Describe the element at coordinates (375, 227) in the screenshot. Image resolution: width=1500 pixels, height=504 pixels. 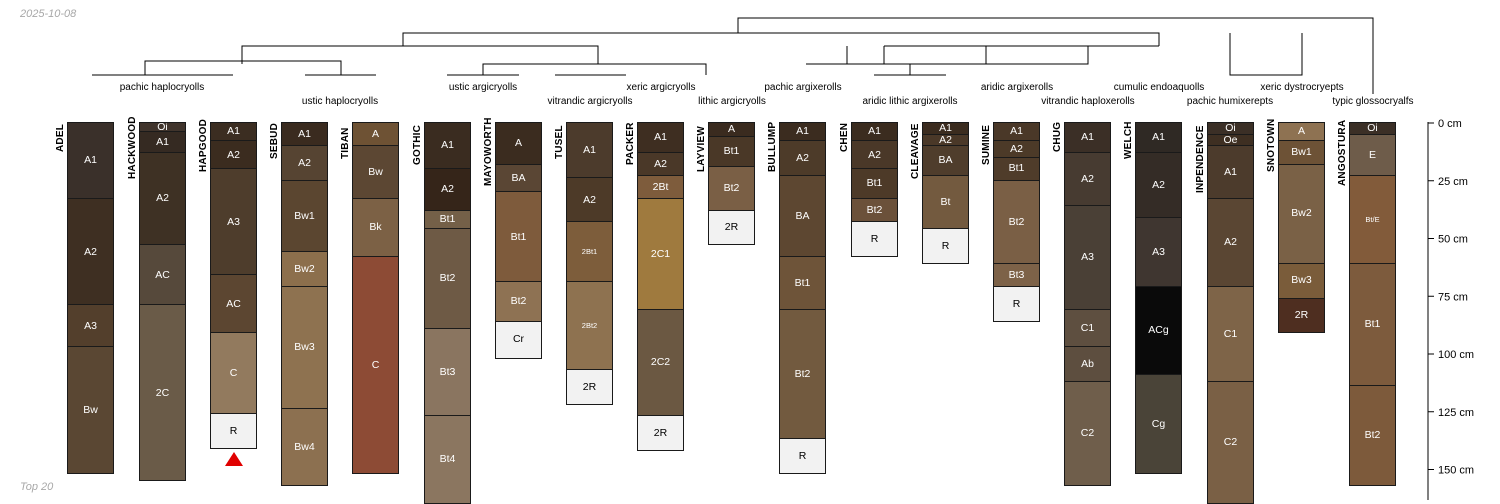
I see `horizon: Bk` at that location.